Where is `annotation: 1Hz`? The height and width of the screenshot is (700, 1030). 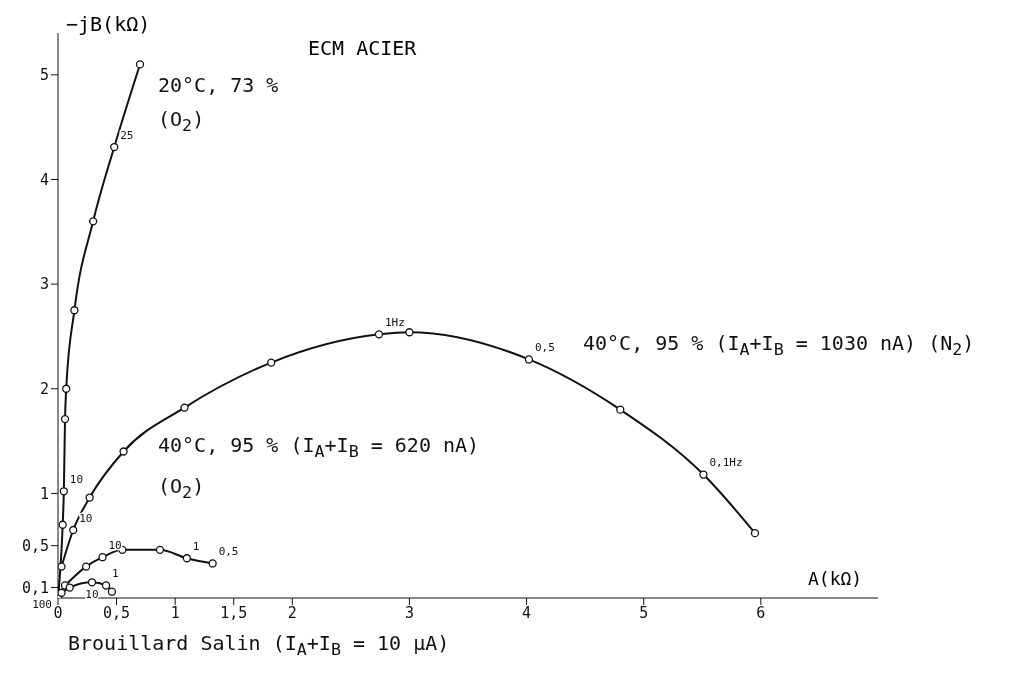 annotation: 1Hz is located at coordinates (394, 323).